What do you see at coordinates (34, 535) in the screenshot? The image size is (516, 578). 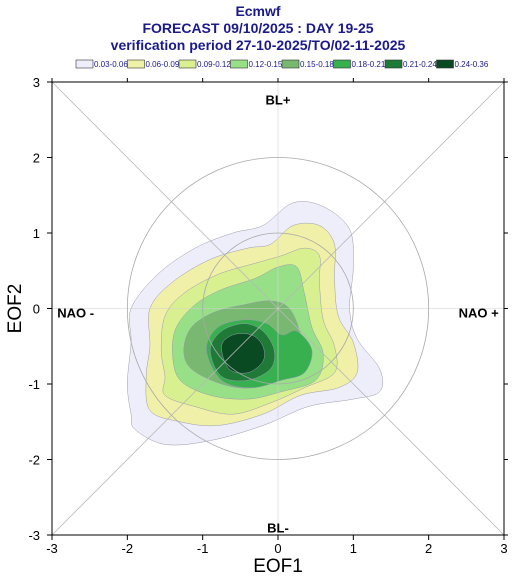 I see `y-tick-label: -3` at bounding box center [34, 535].